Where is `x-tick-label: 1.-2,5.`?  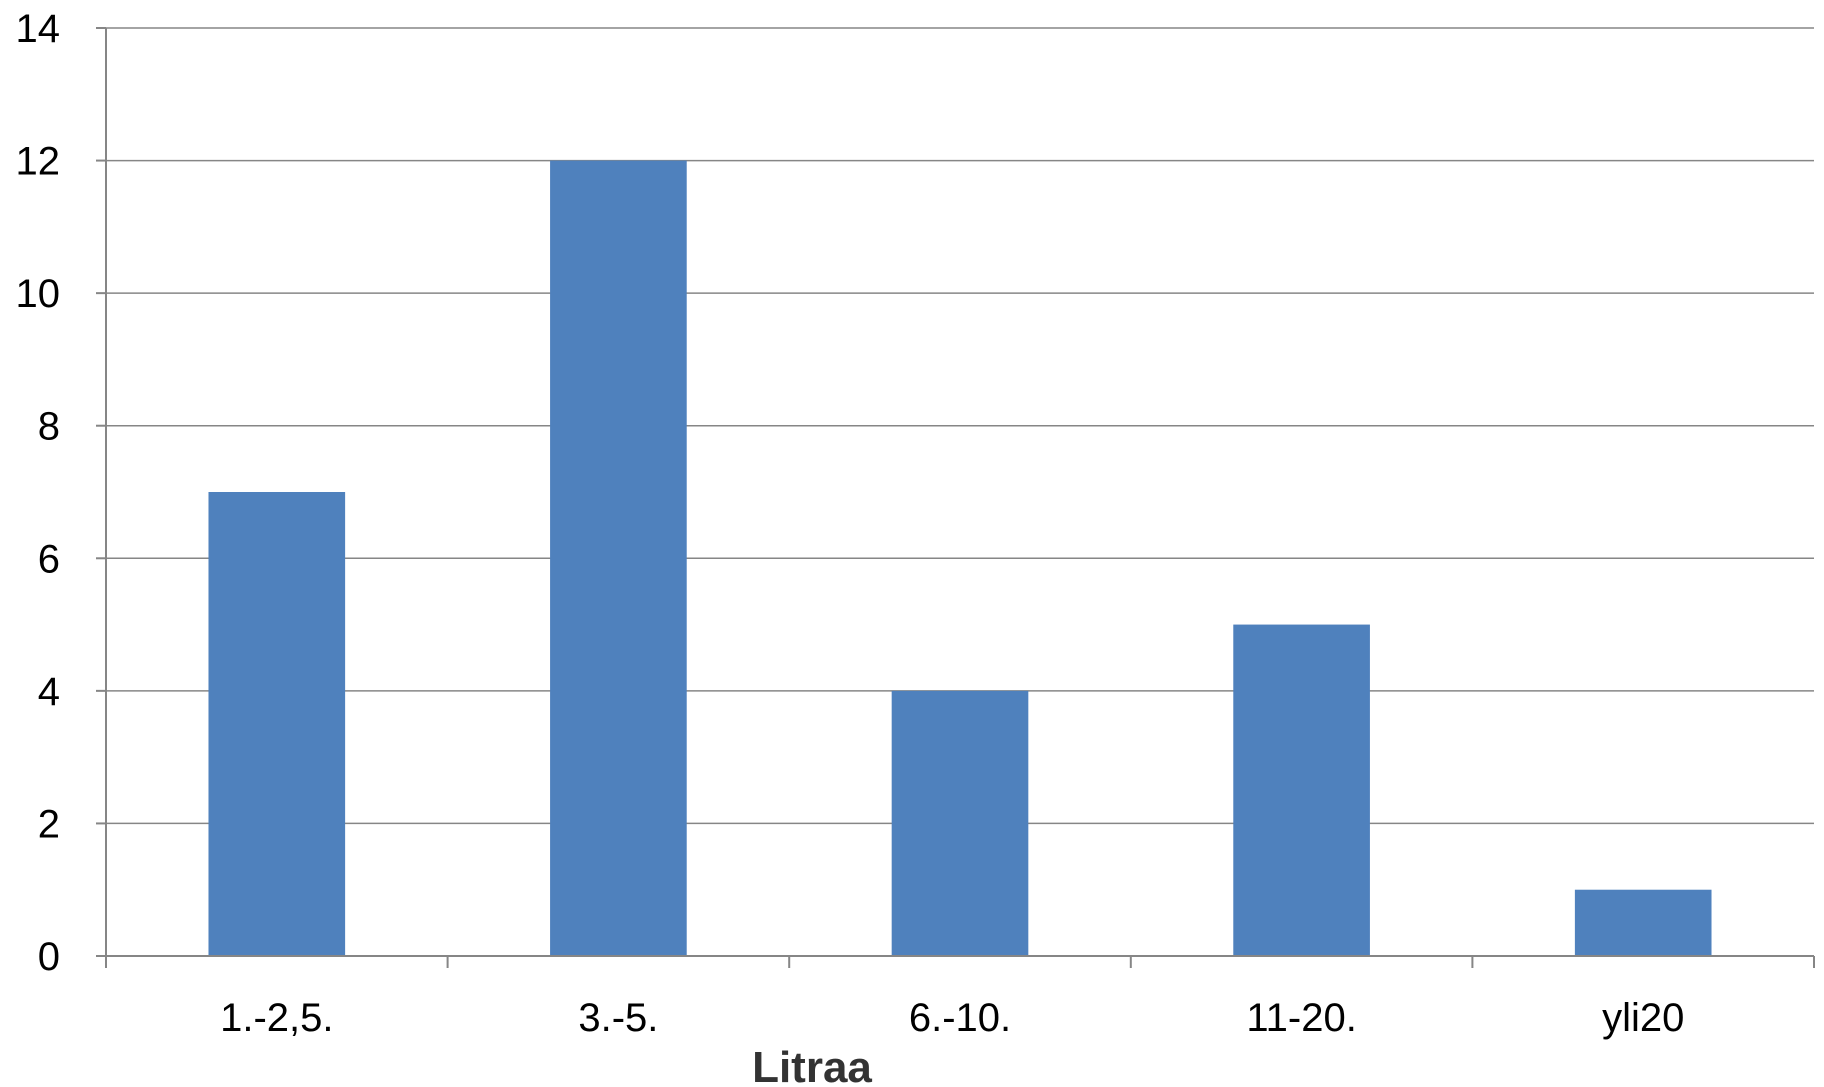
x-tick-label: 1.-2,5. is located at coordinates (276, 1018).